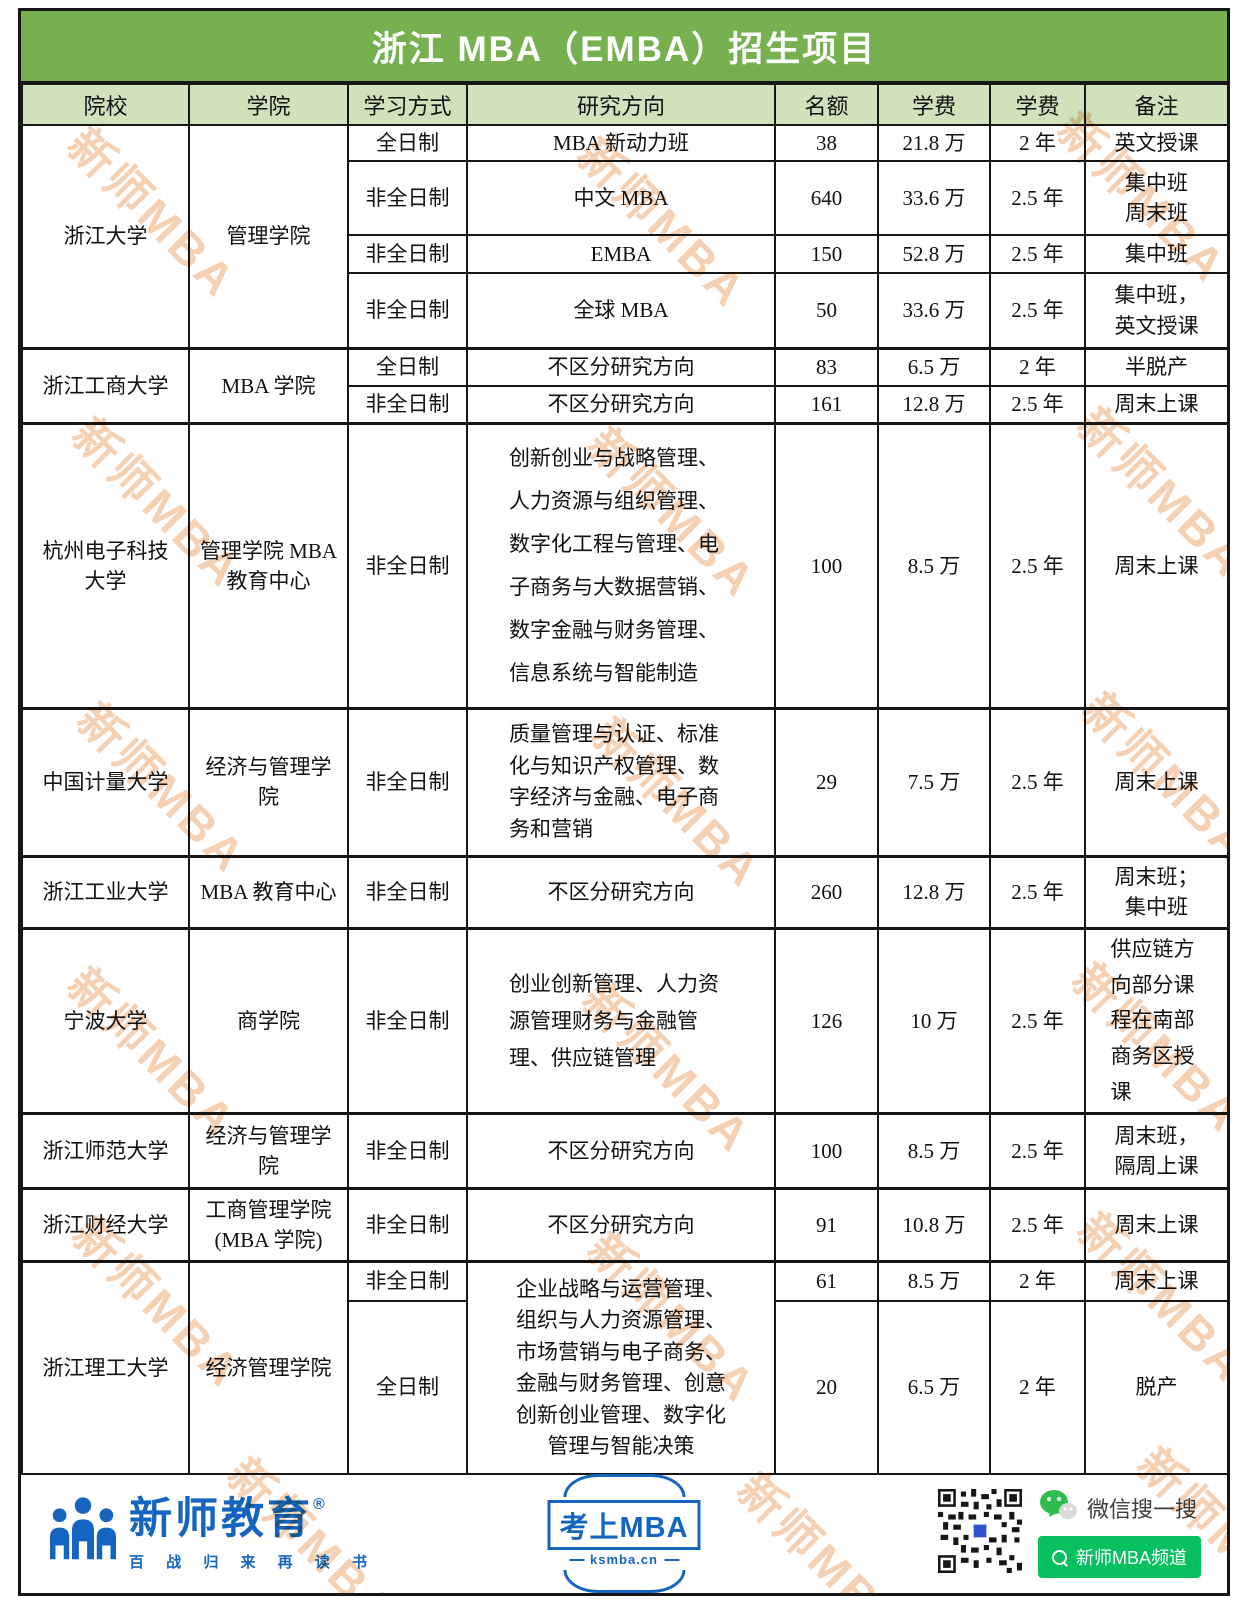 The width and height of the screenshot is (1248, 1600). Describe the element at coordinates (621, 198) in the screenshot. I see `cell-direction: 中文 MBA` at that location.